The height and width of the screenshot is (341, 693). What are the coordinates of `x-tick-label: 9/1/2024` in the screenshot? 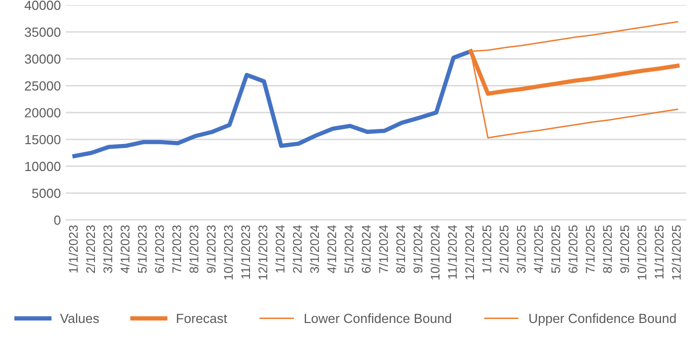 It's located at (417, 249).